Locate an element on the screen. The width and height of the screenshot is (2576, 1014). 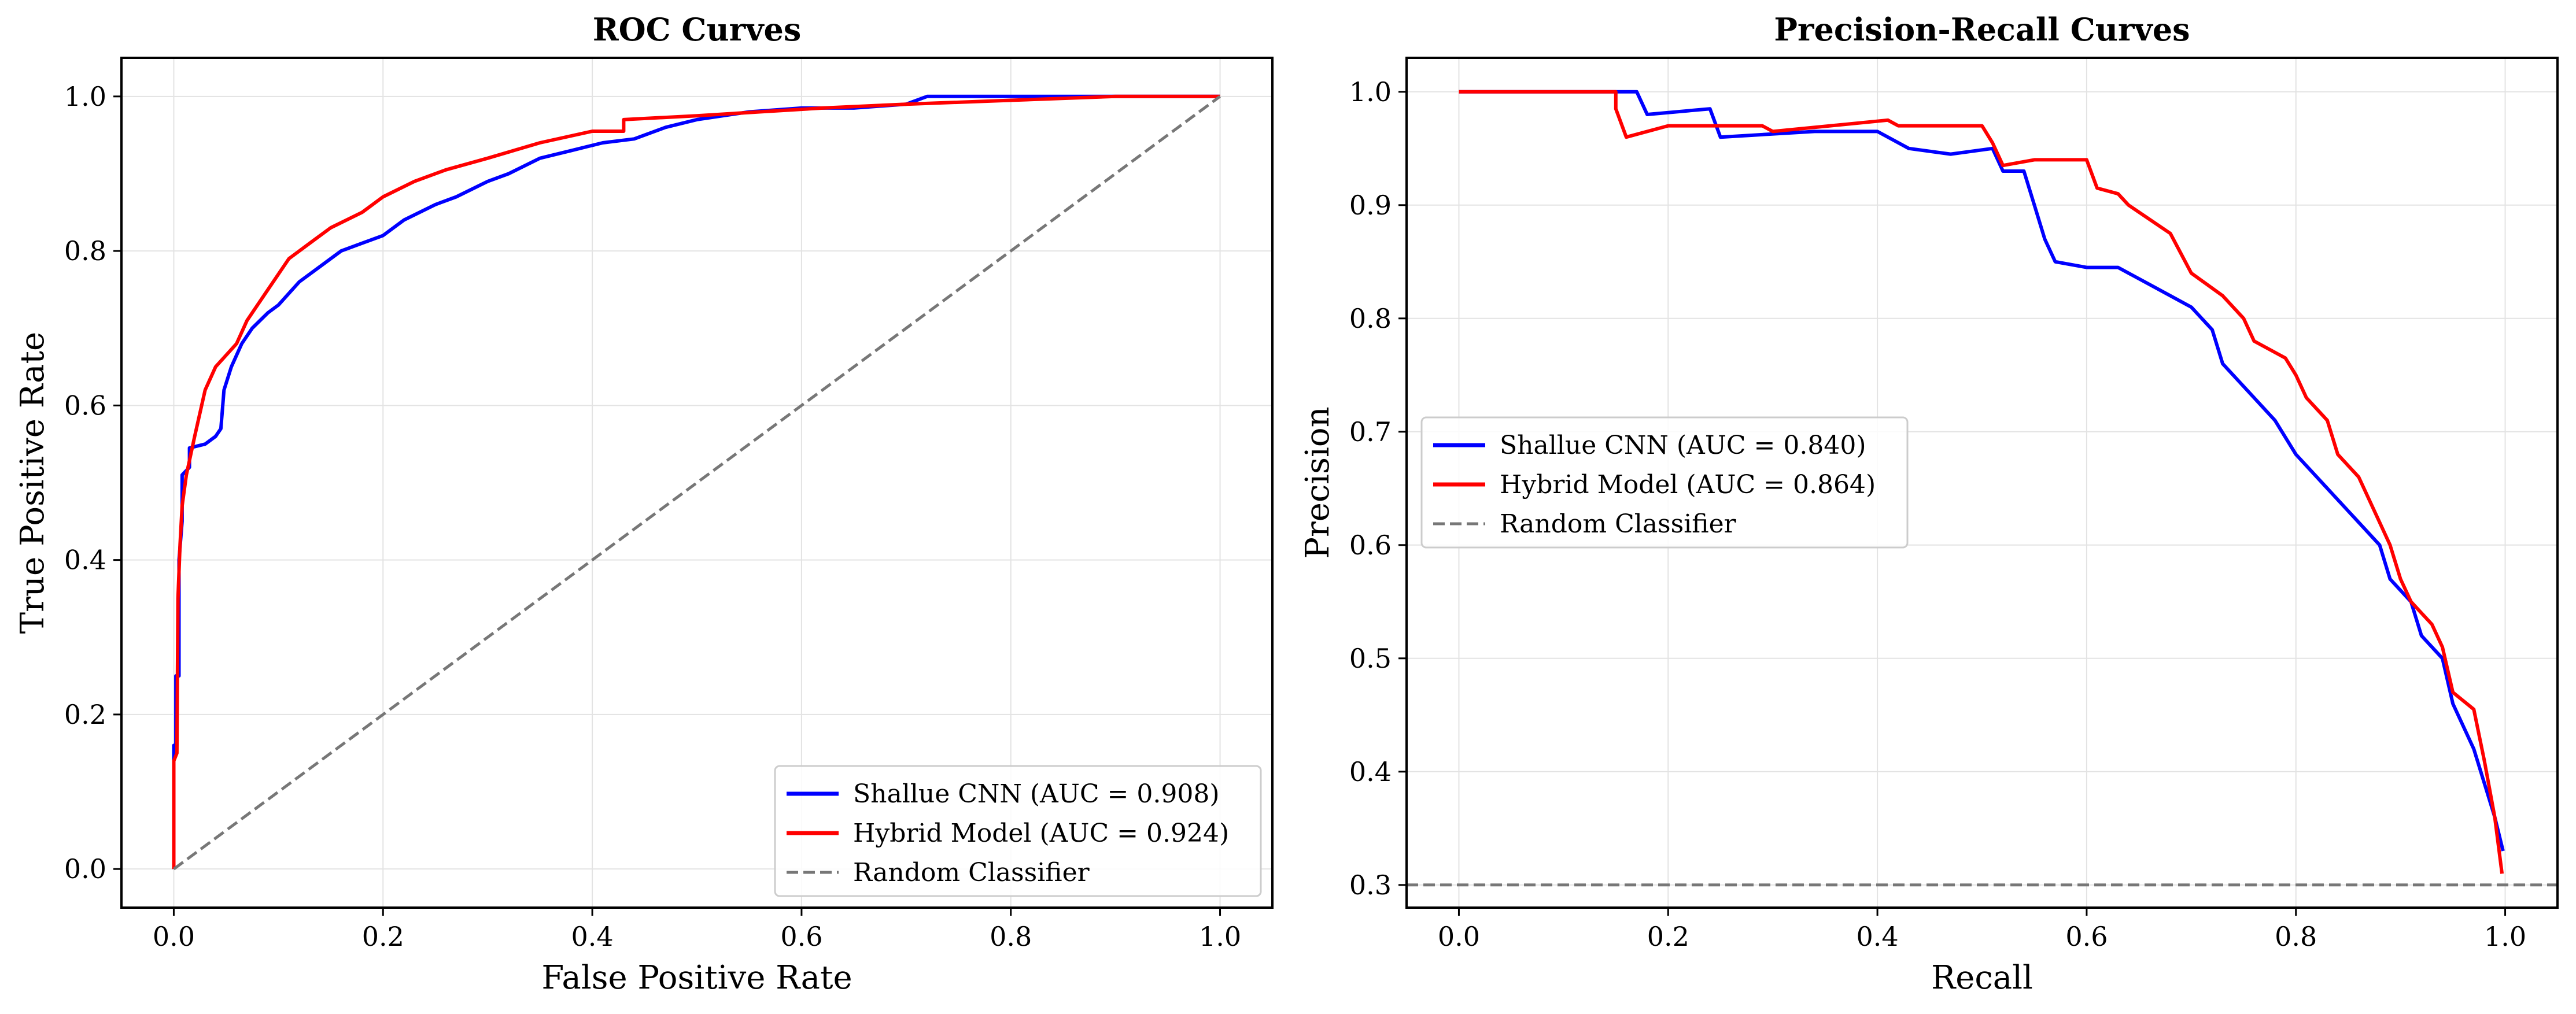
legend-entry-label: Shallue CNN (AUC = 0.908) is located at coordinates (1036, 794).